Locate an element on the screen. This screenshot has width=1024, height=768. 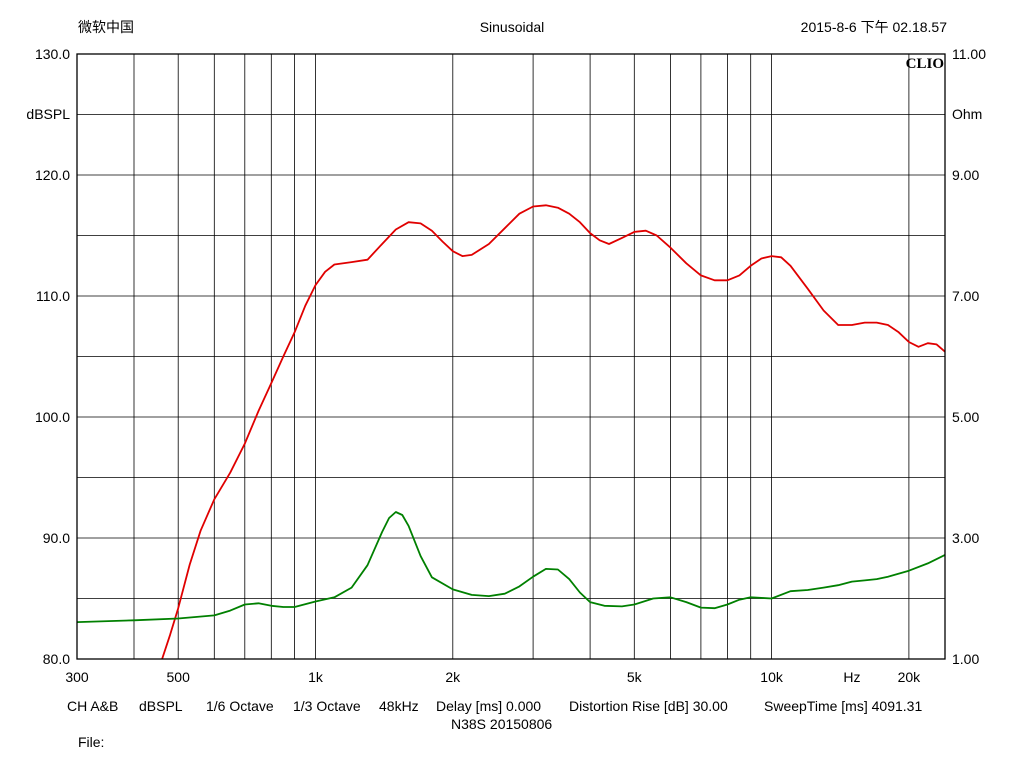
settings-item: 1/6 Octave is located at coordinates (240, 706).